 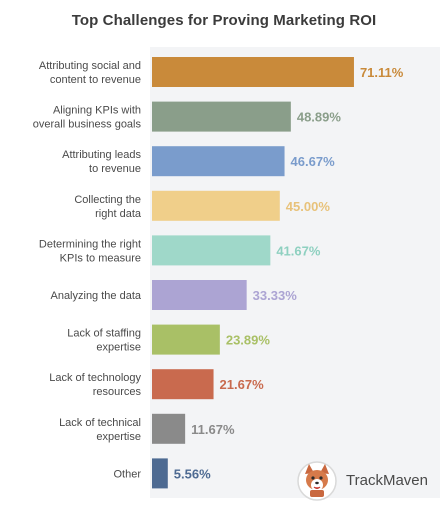 What do you see at coordinates (248, 340) in the screenshot?
I see `value-label: 23.89%` at bounding box center [248, 340].